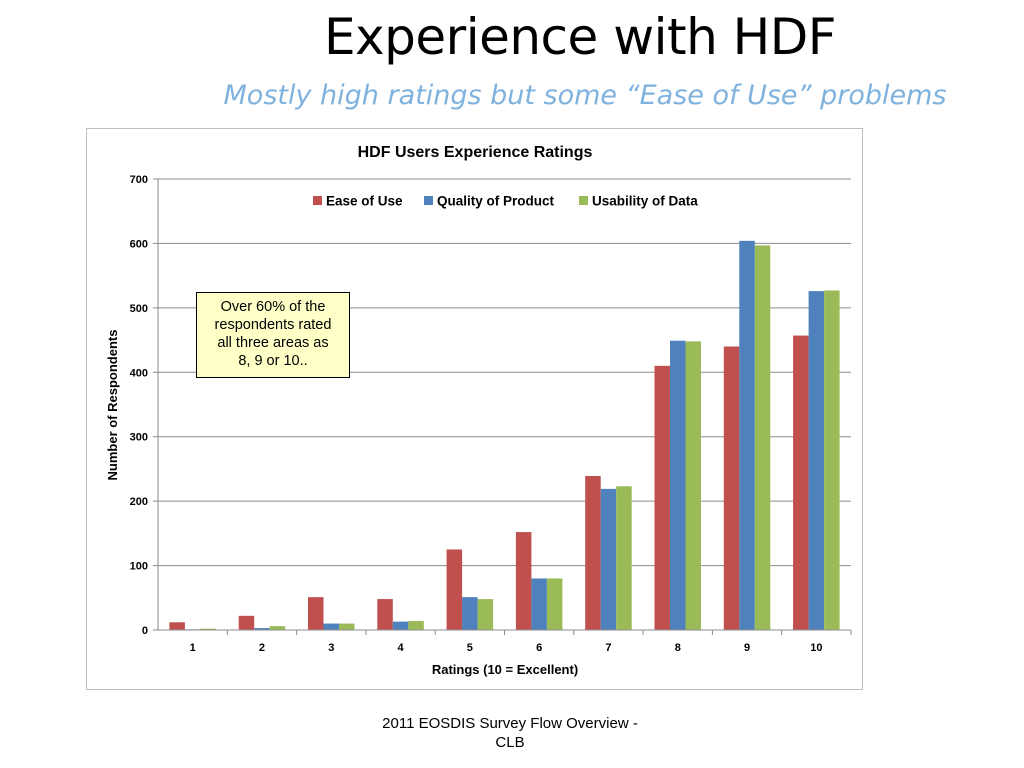  I want to click on slide-title: Experience with HDF, so click(580, 37).